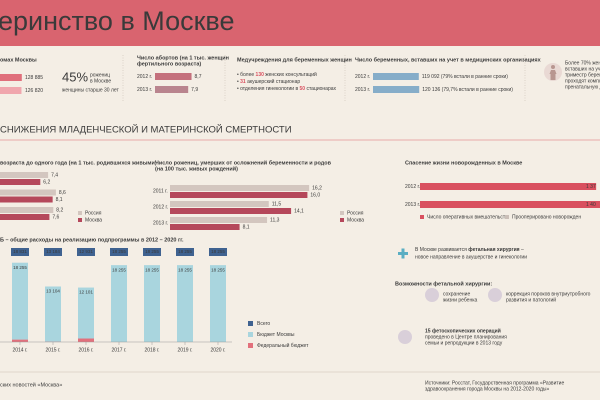  What do you see at coordinates (90, 90) in the screenshot?
I see `caption: женщины старше 30 лет` at bounding box center [90, 90].